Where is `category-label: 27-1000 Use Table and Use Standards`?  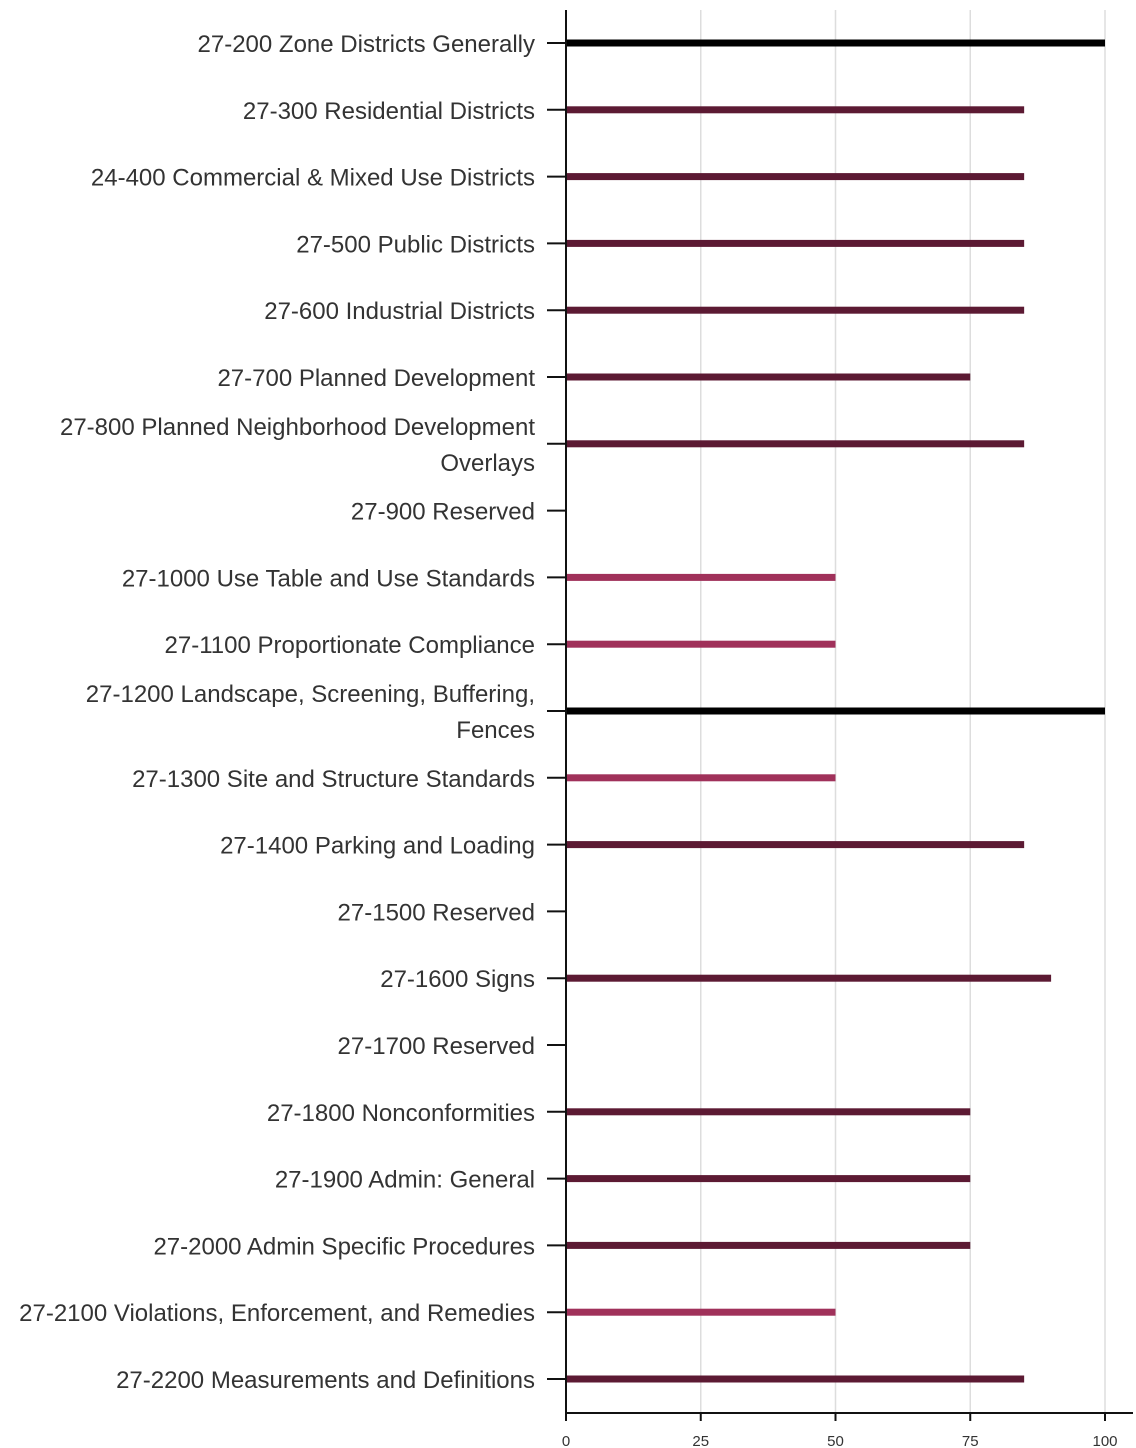
category-label: 27-1000 Use Table and Use Standards is located at coordinates (328, 578).